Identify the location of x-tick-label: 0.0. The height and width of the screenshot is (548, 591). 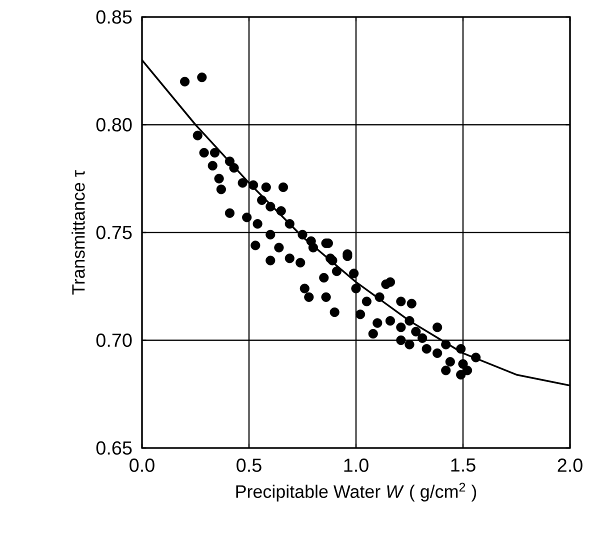
(142, 465).